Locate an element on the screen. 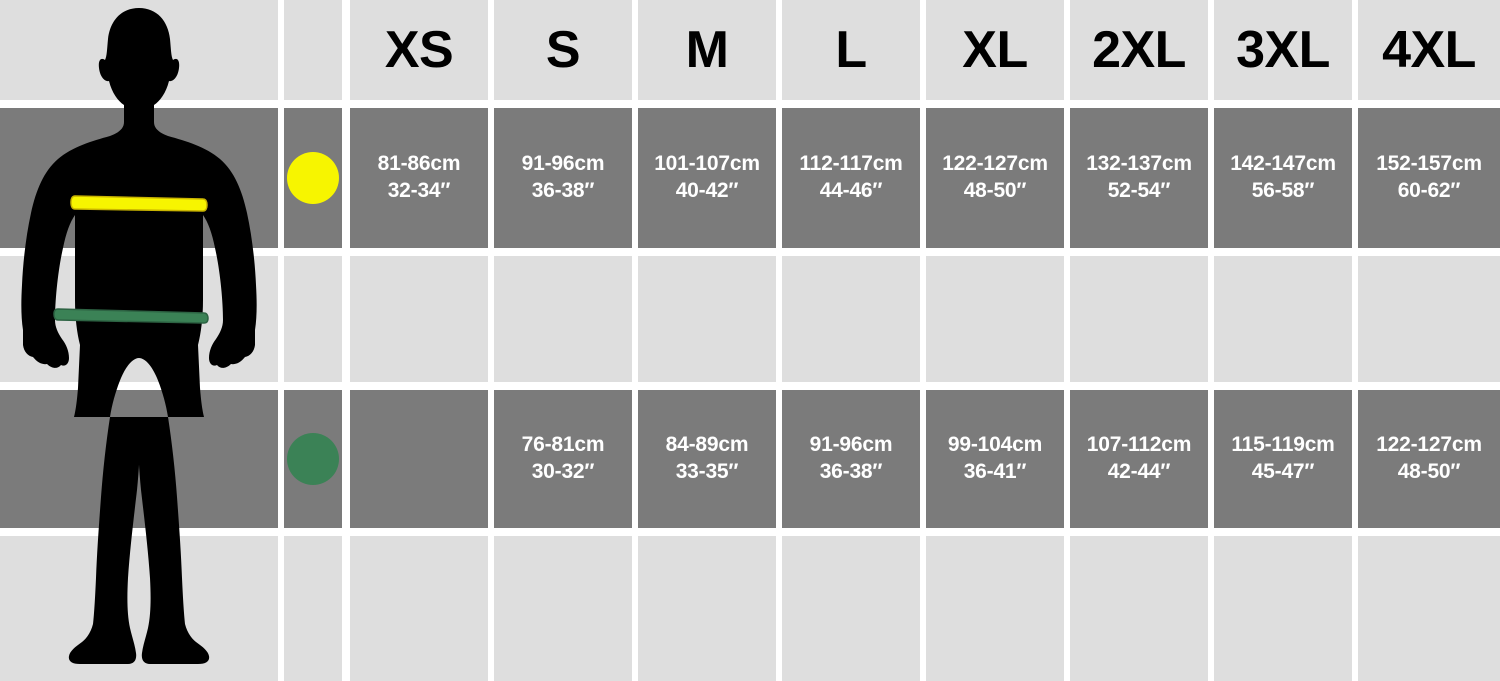 The height and width of the screenshot is (681, 1500). size-header-label: 4XL is located at coordinates (1429, 50).